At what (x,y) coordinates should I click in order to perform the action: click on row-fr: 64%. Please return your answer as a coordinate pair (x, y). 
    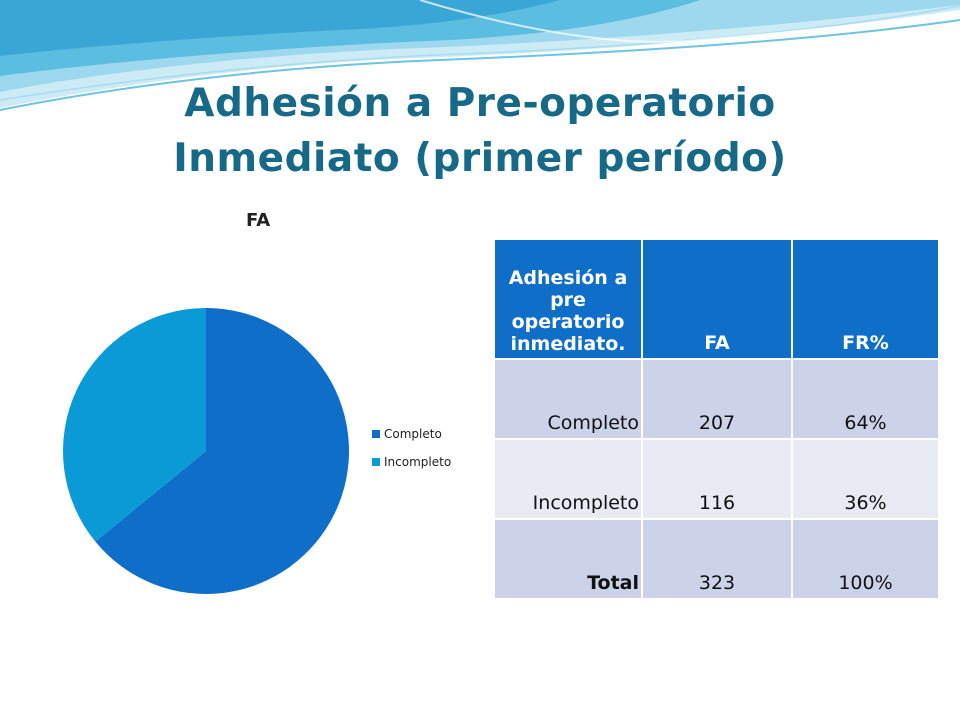
    Looking at the image, I should click on (865, 399).